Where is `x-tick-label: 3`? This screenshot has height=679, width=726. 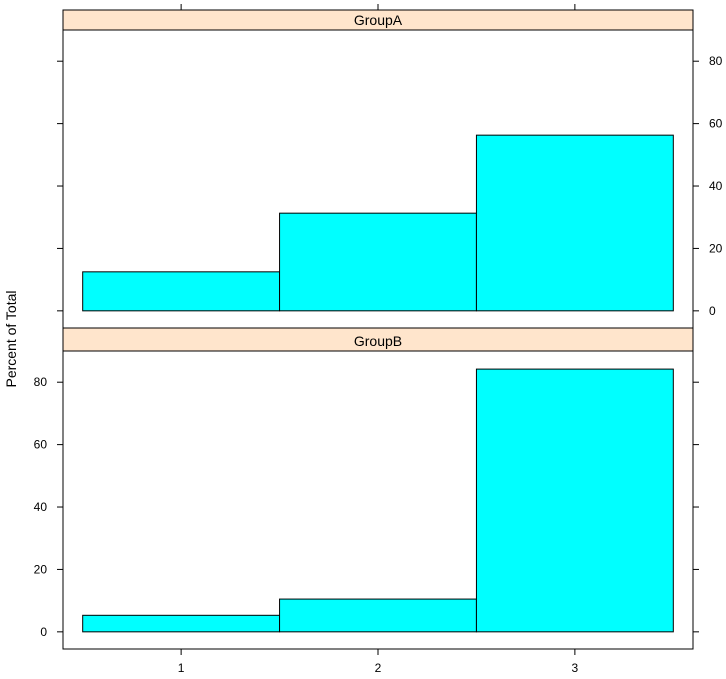 x-tick-label: 3 is located at coordinates (575, 668).